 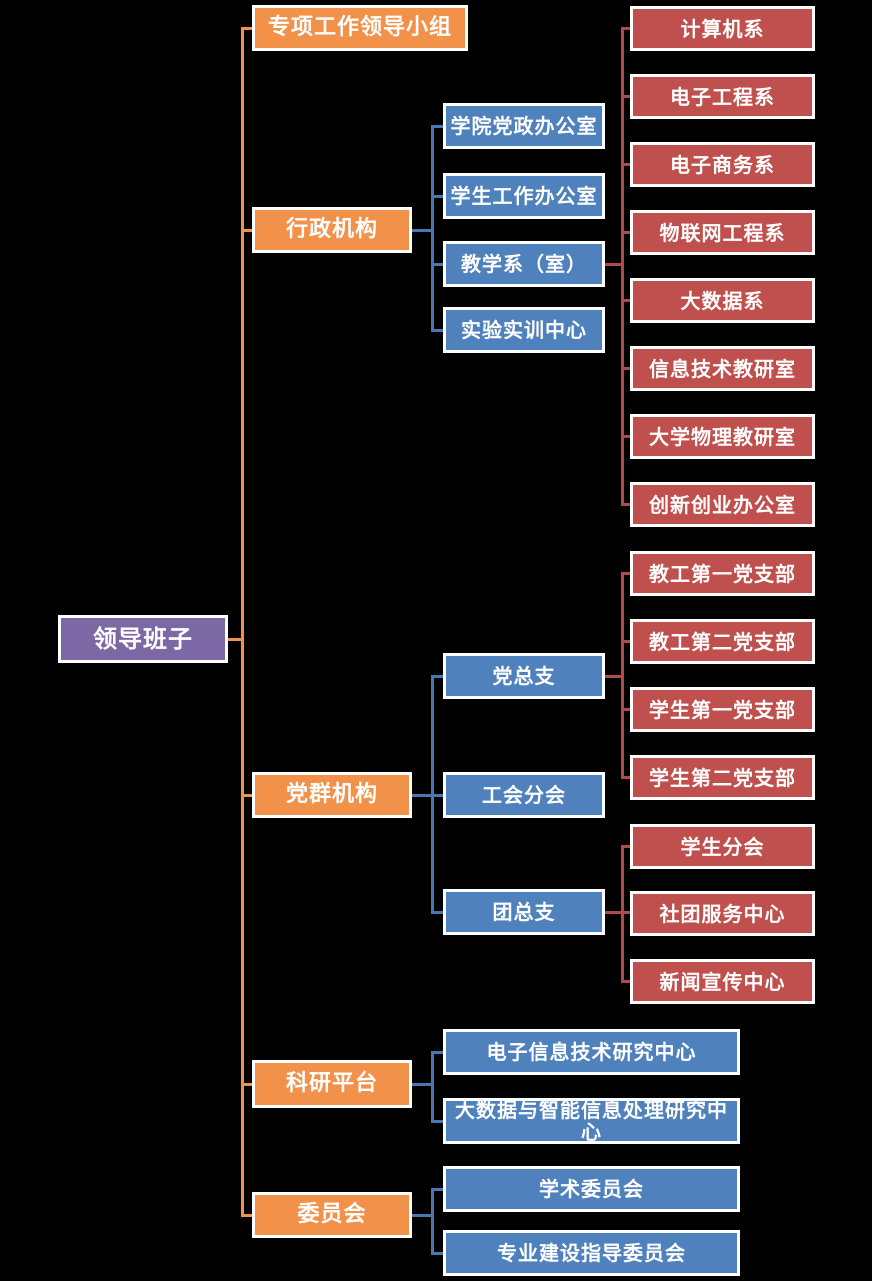 I want to click on connector-youth-league-v, so click(x=622, y=914).